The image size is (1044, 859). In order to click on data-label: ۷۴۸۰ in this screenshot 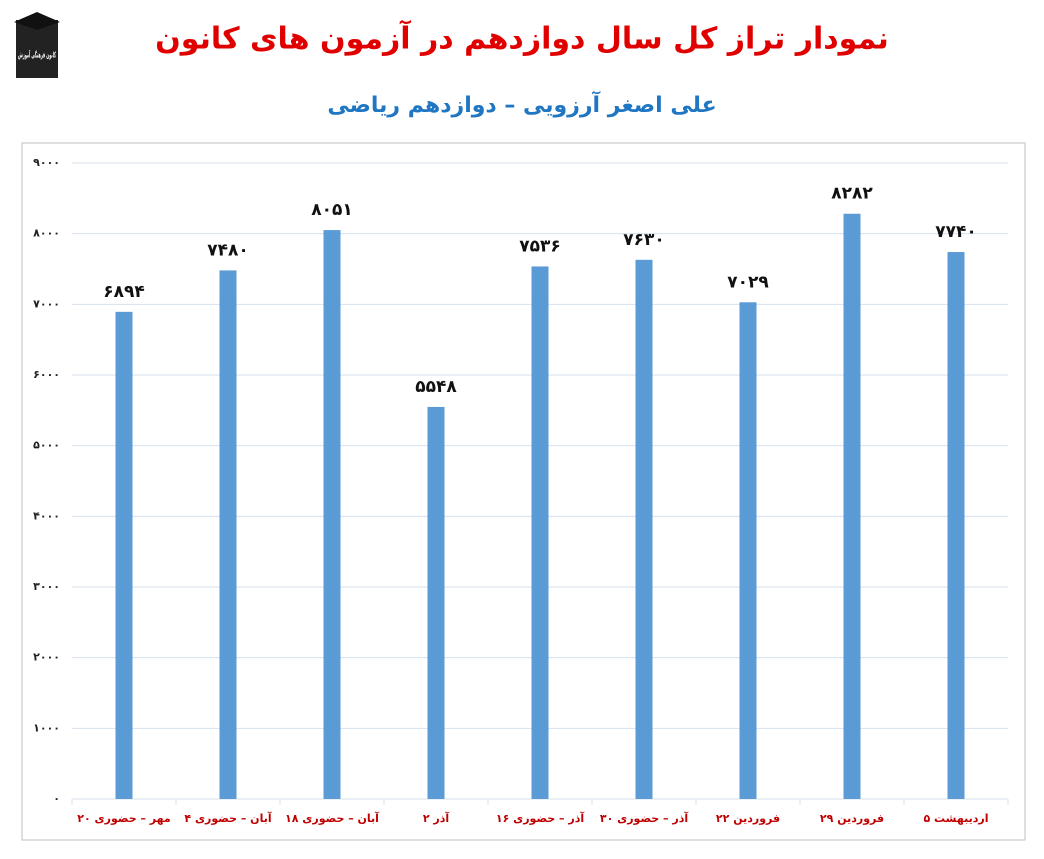, I will do `click(228, 250)`.